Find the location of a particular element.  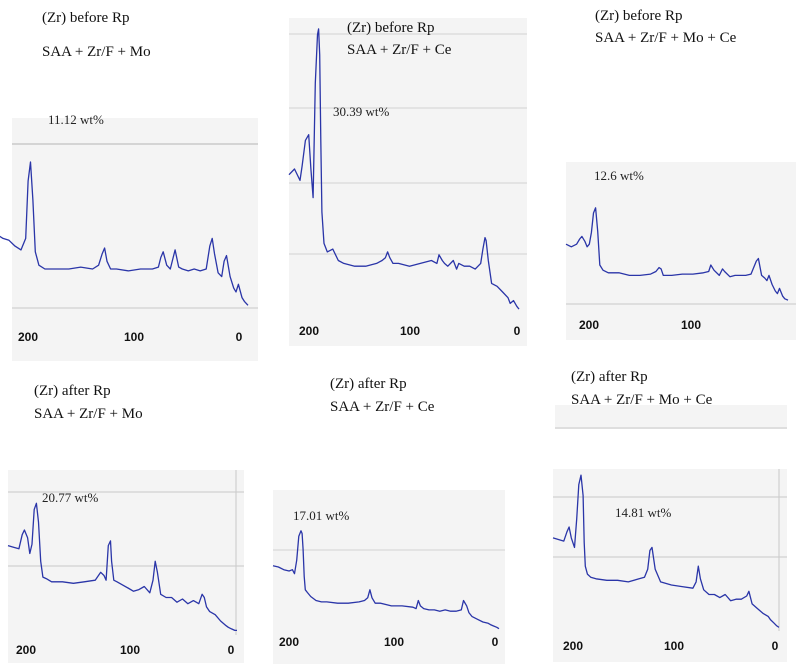

chart1-series-line is located at coordinates (124, 233).